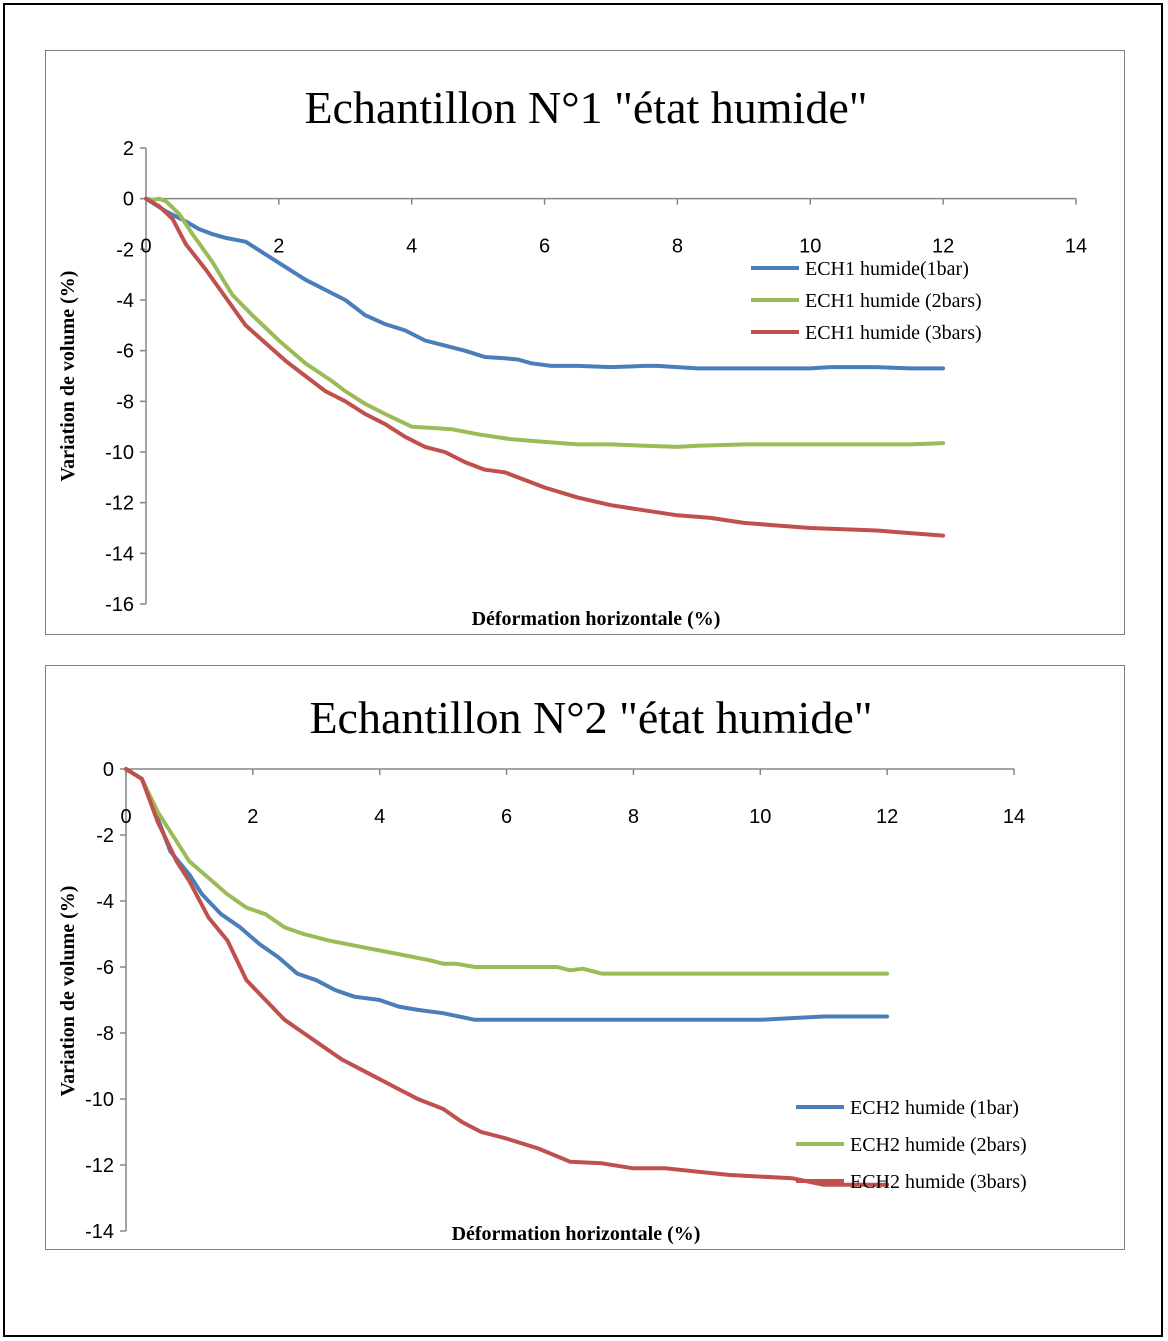  What do you see at coordinates (893, 301) in the screenshot?
I see `legend-label-2: ECH1 humide (2bars)` at bounding box center [893, 301].